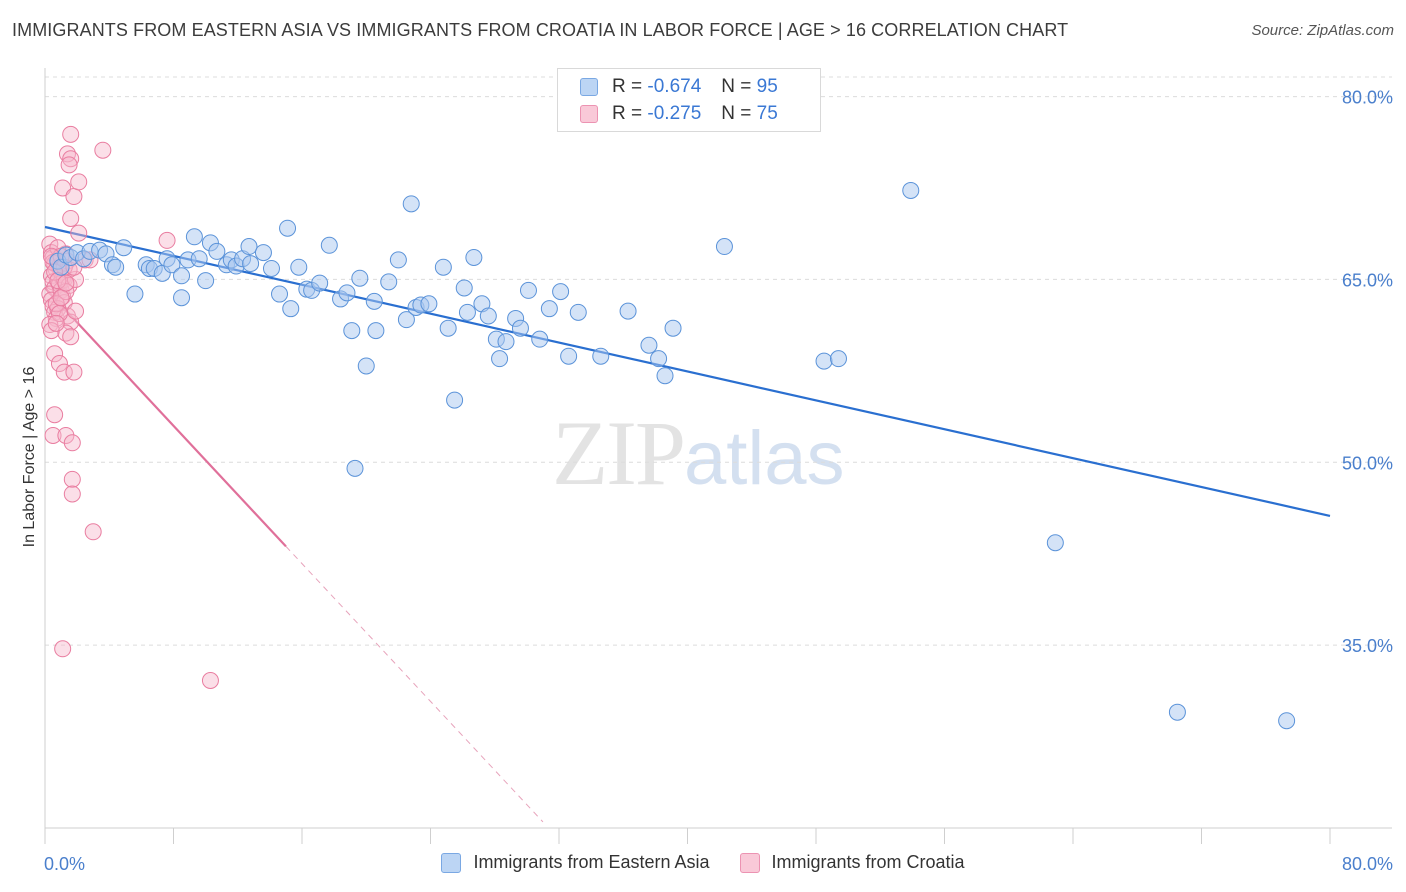  What do you see at coordinates (1367, 98) in the screenshot?
I see `y-tick-label: 80.0%` at bounding box center [1367, 98].